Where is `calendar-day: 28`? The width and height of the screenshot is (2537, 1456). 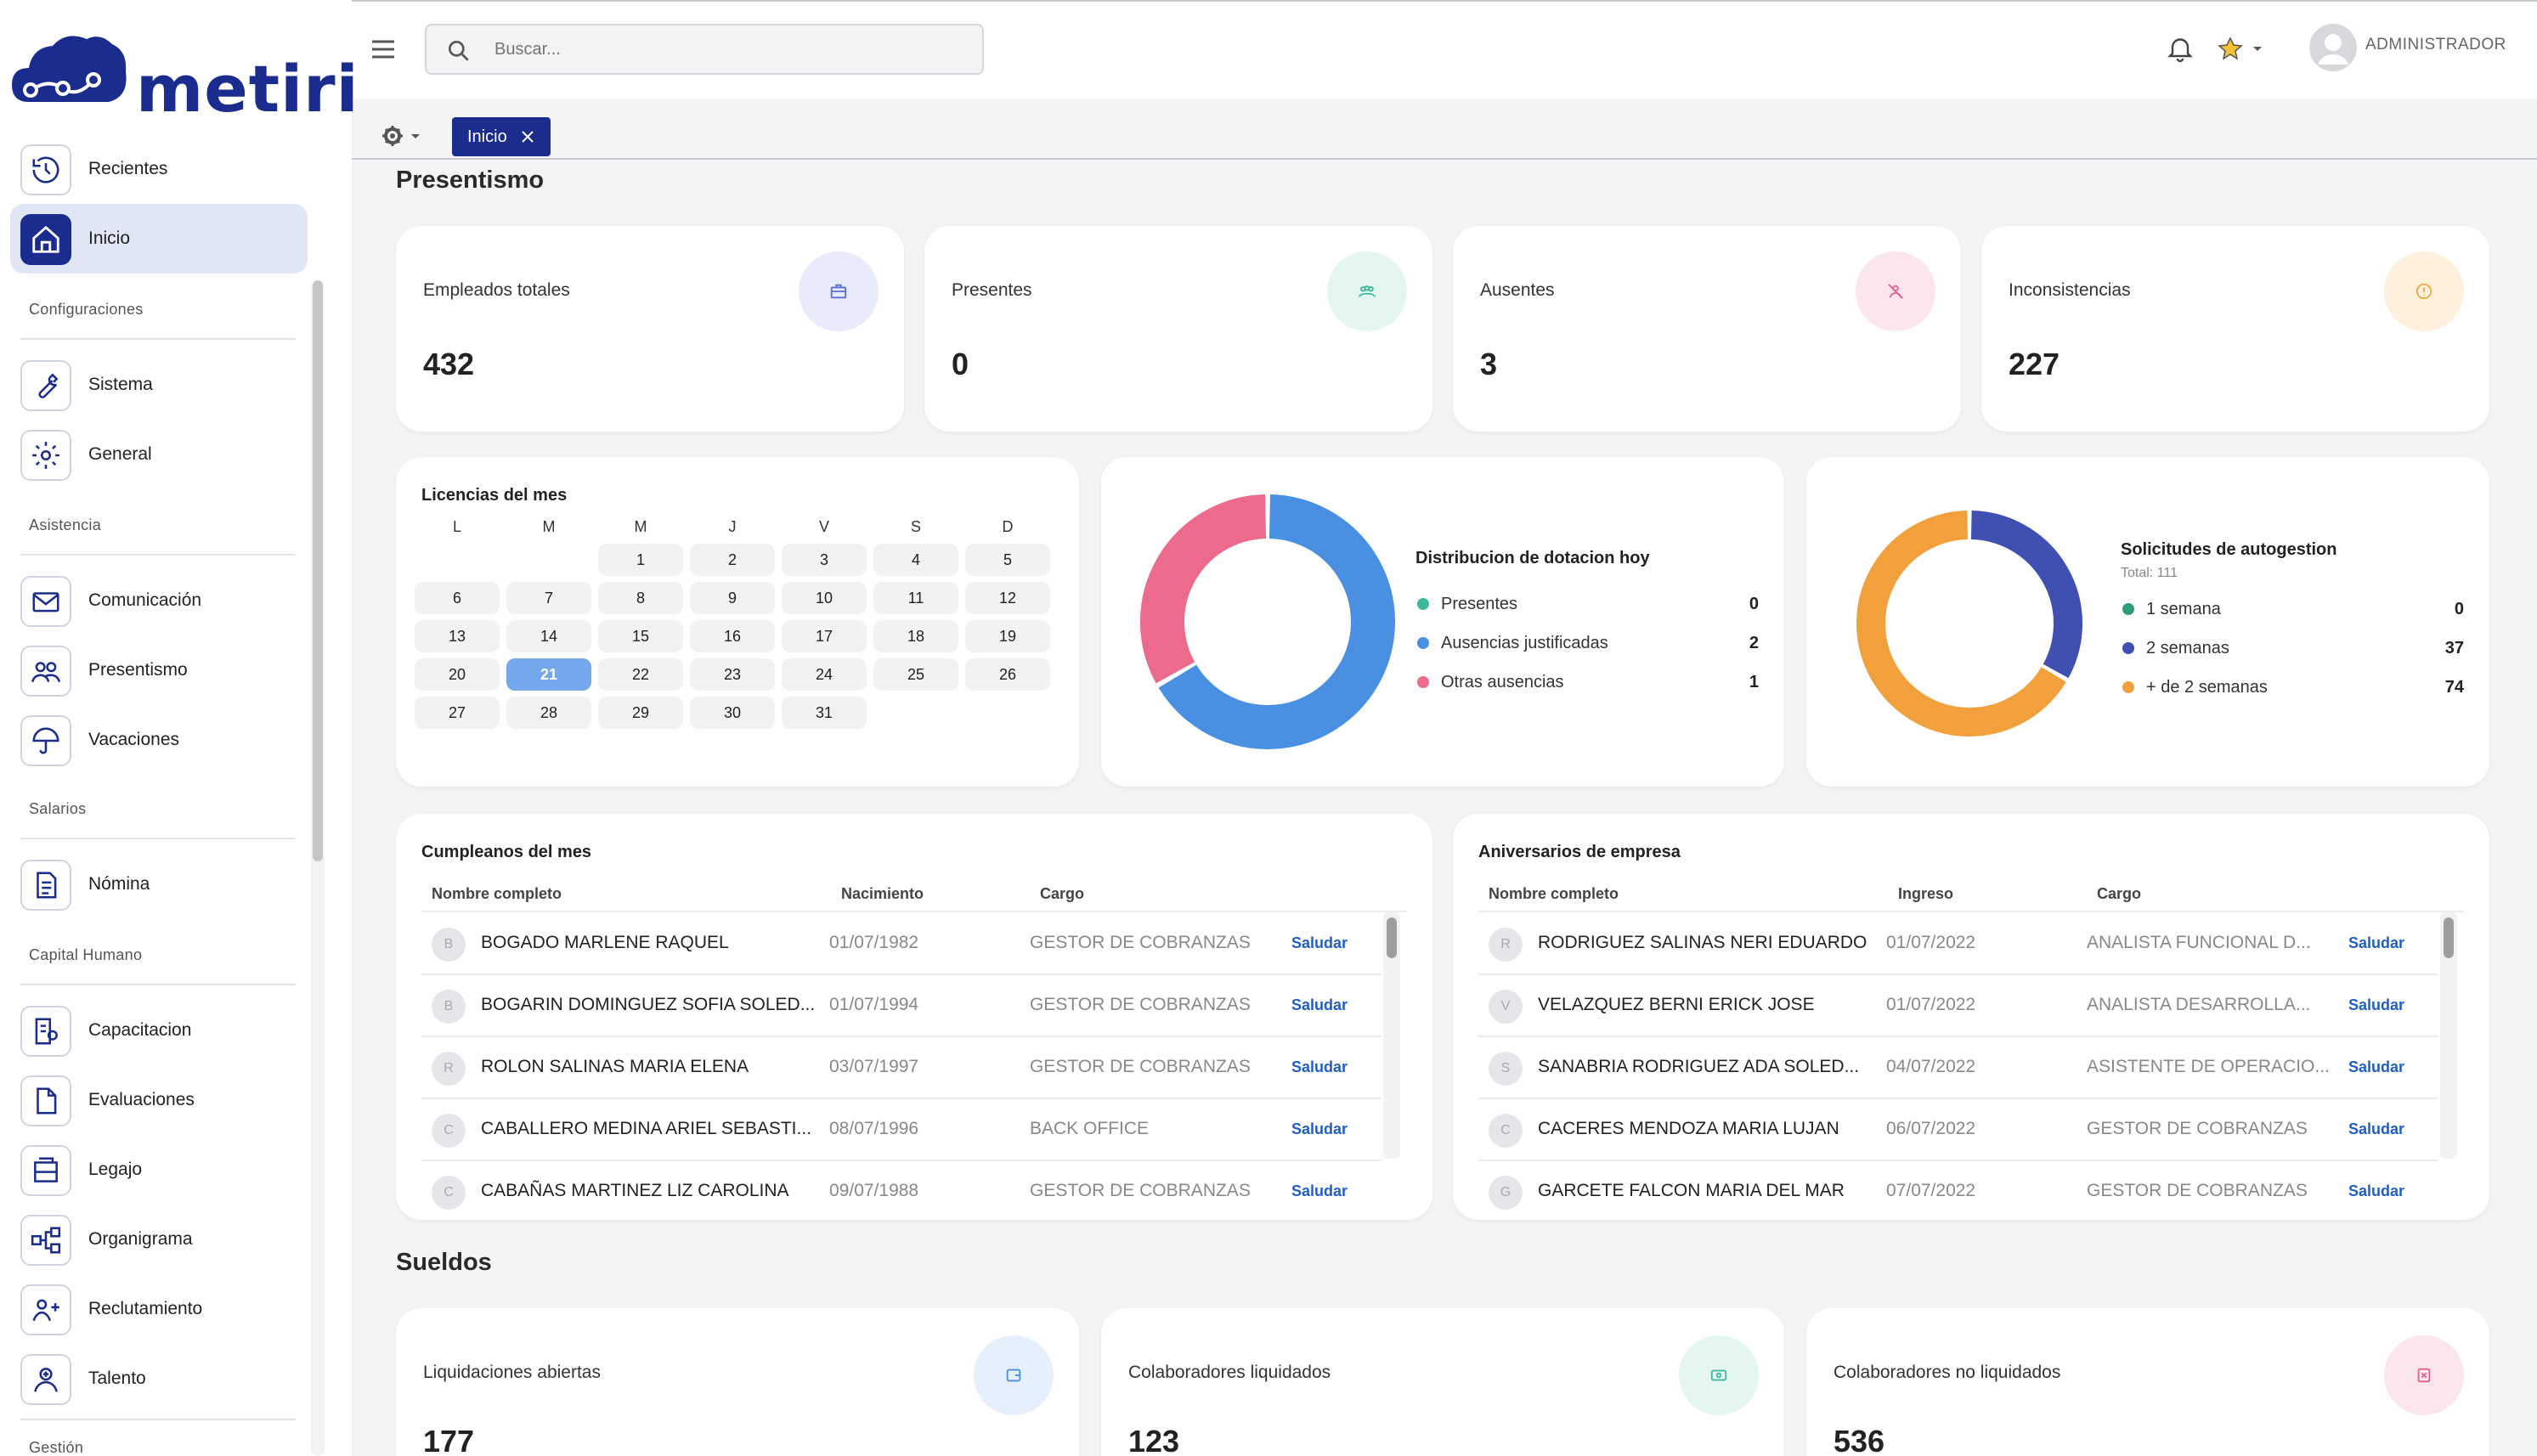 calendar-day: 28 is located at coordinates (548, 713).